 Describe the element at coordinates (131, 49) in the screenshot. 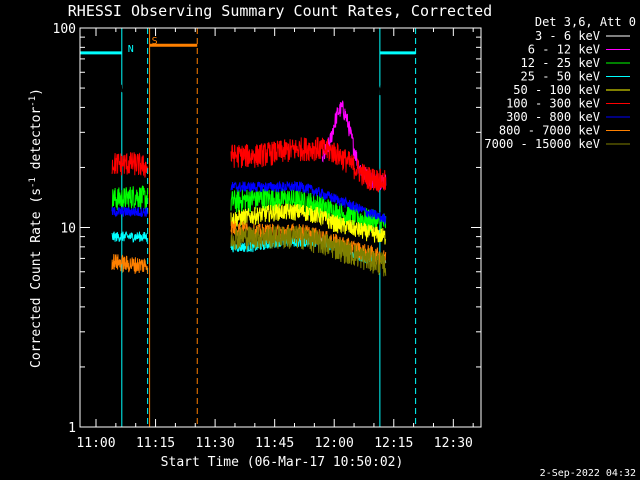

I see `state-flag-label: N` at that location.